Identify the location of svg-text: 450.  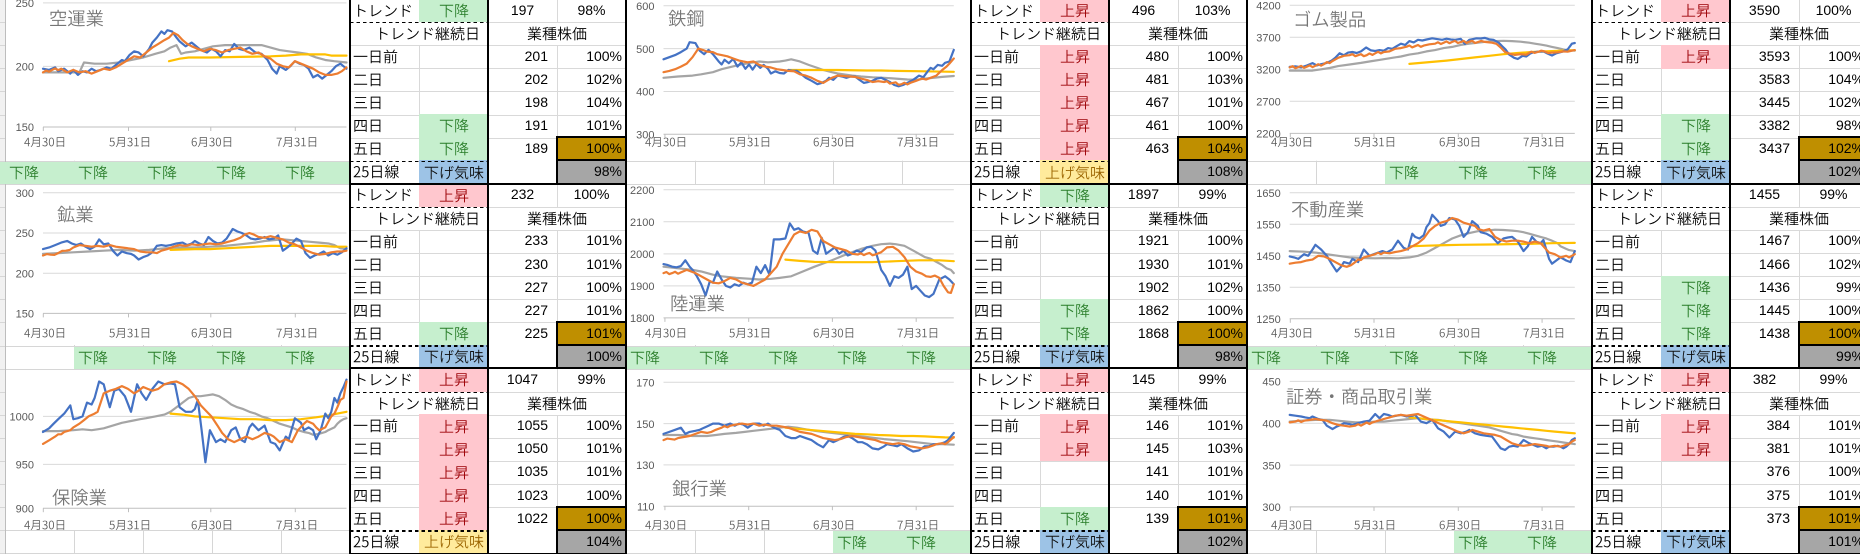
(1271, 382).